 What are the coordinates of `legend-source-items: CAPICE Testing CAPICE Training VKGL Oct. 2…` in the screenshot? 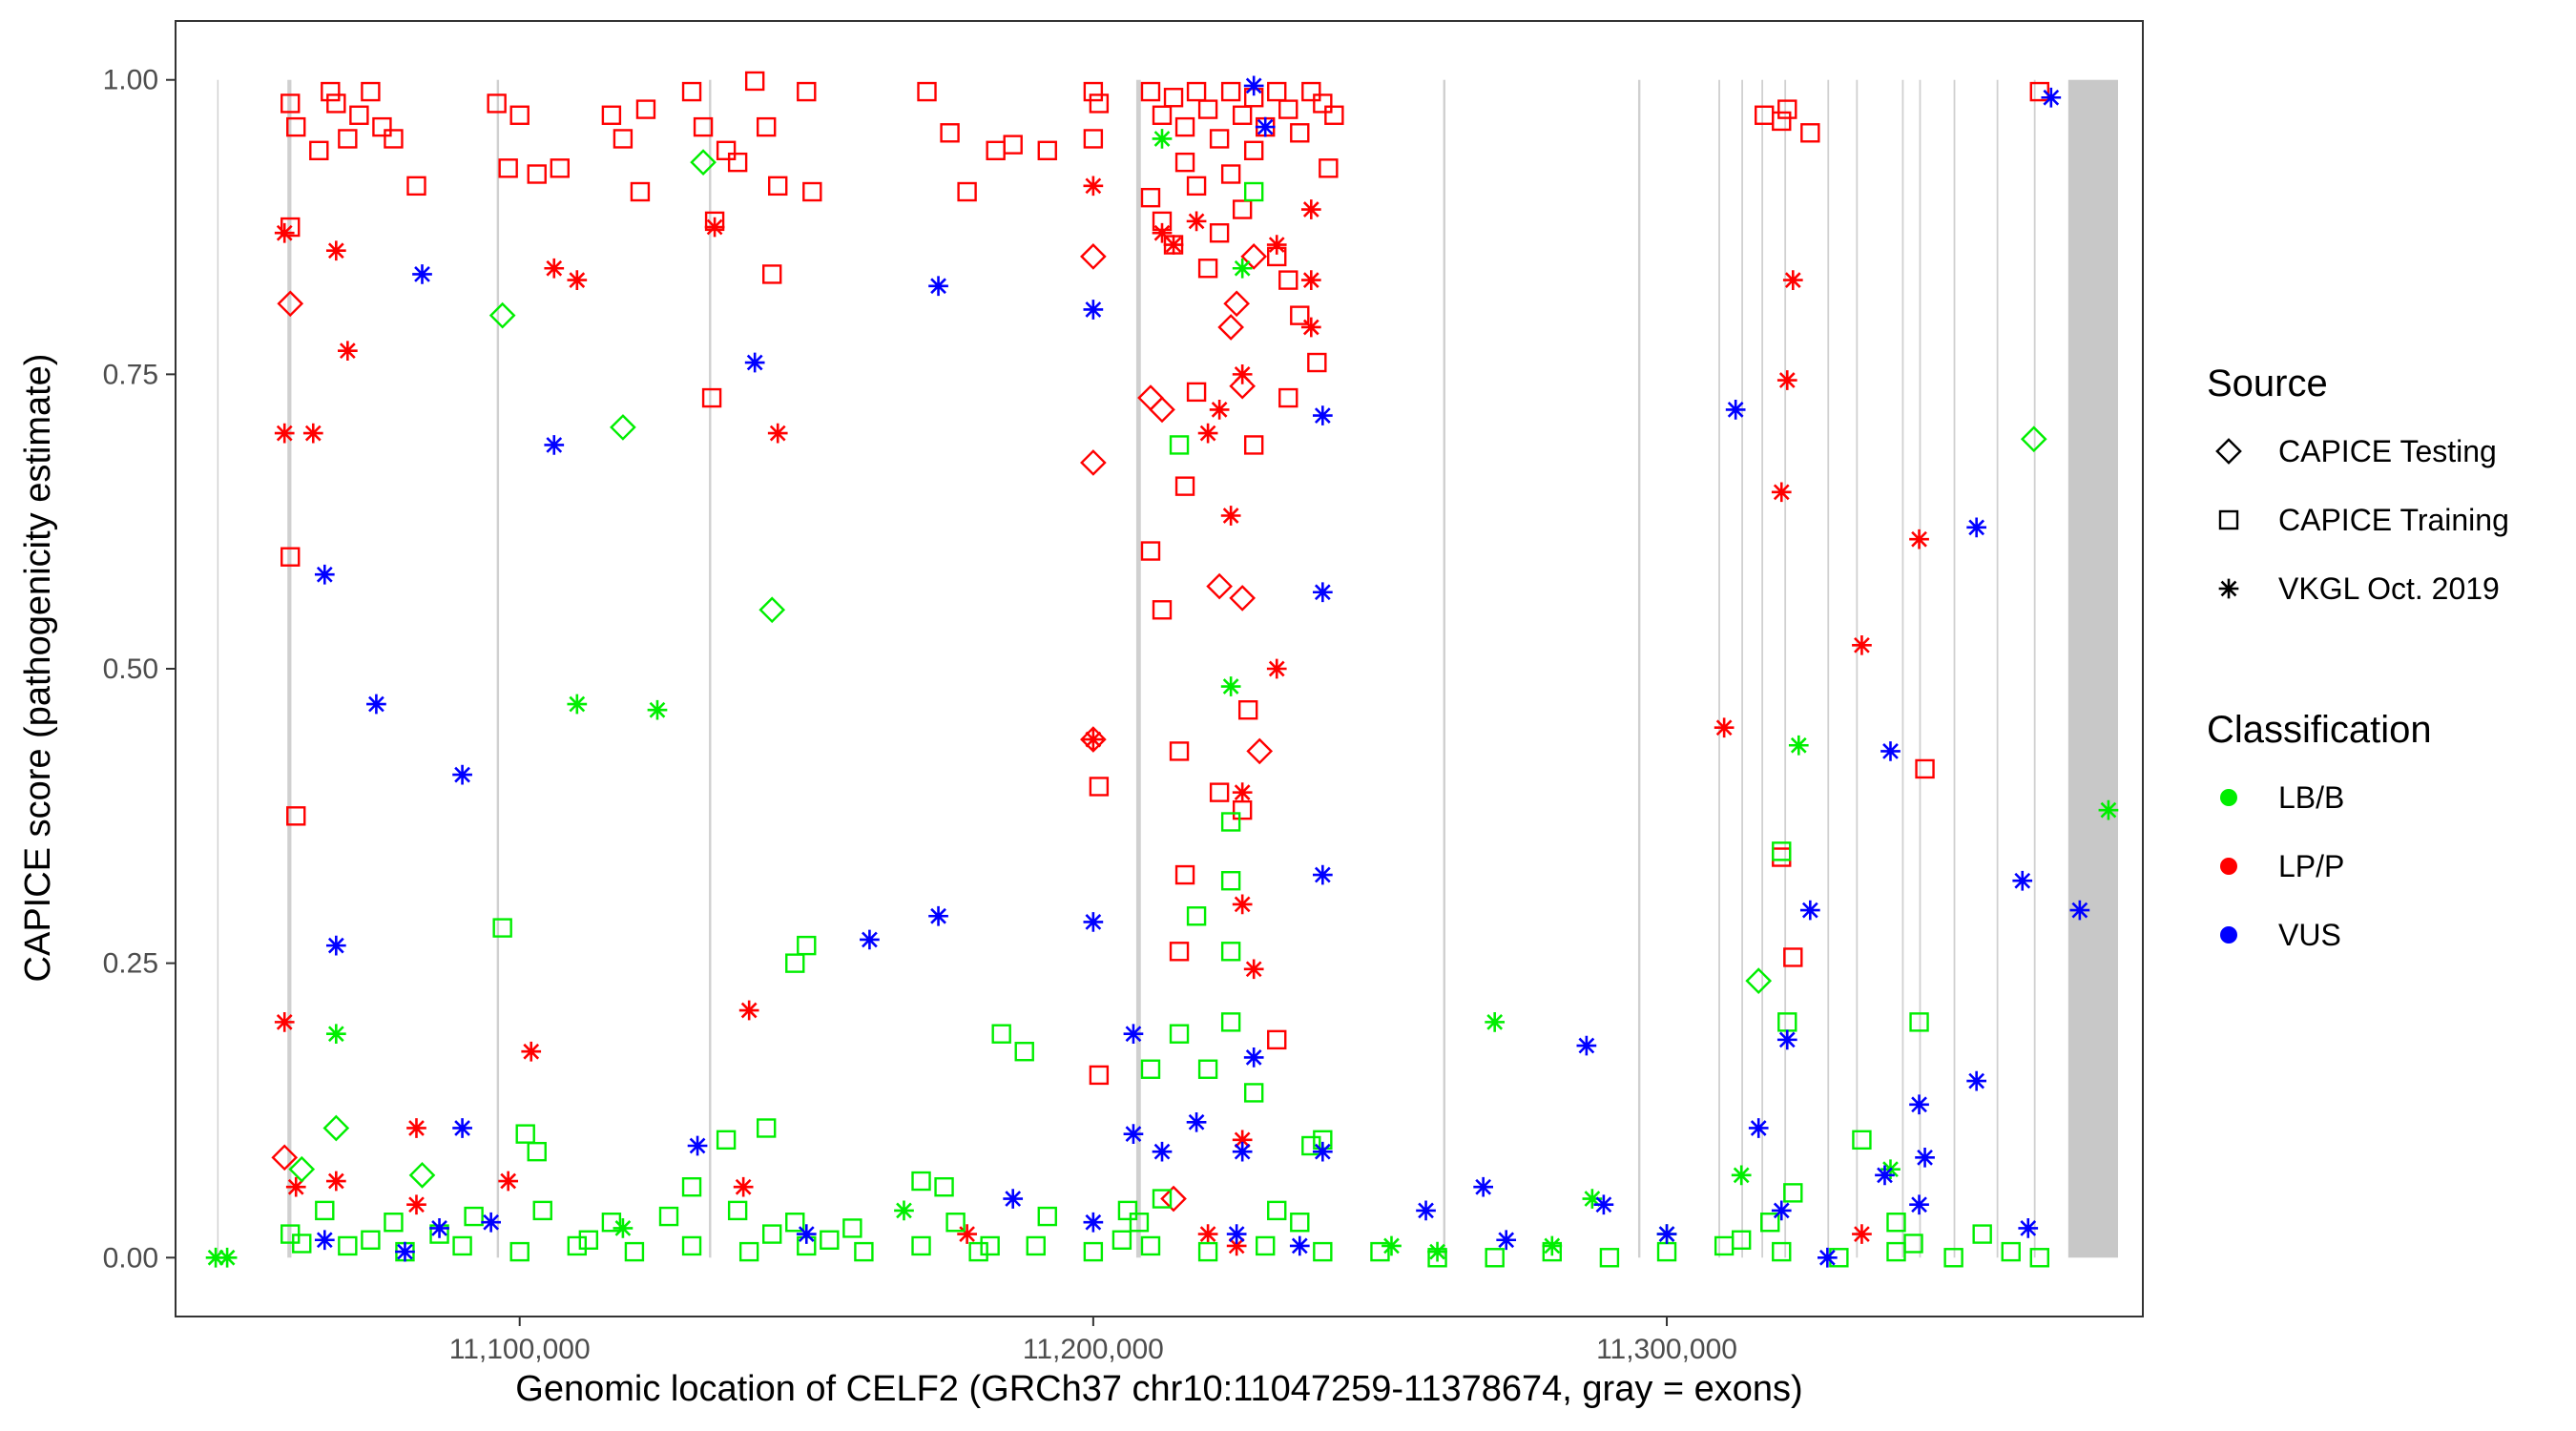 It's located at (2362, 520).